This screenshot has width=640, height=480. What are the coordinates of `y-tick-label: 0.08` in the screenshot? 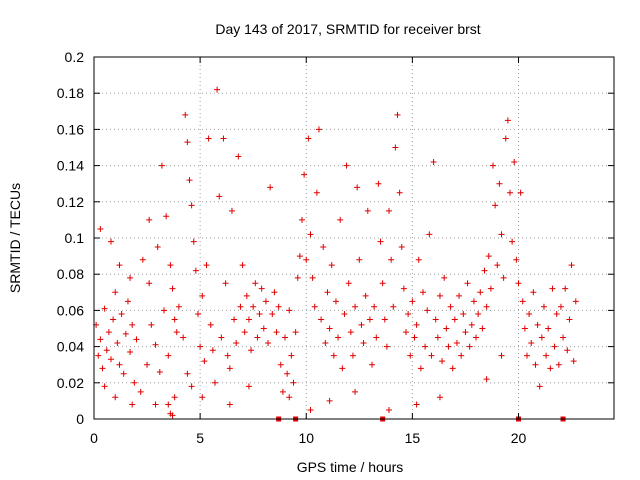 It's located at (70, 274).